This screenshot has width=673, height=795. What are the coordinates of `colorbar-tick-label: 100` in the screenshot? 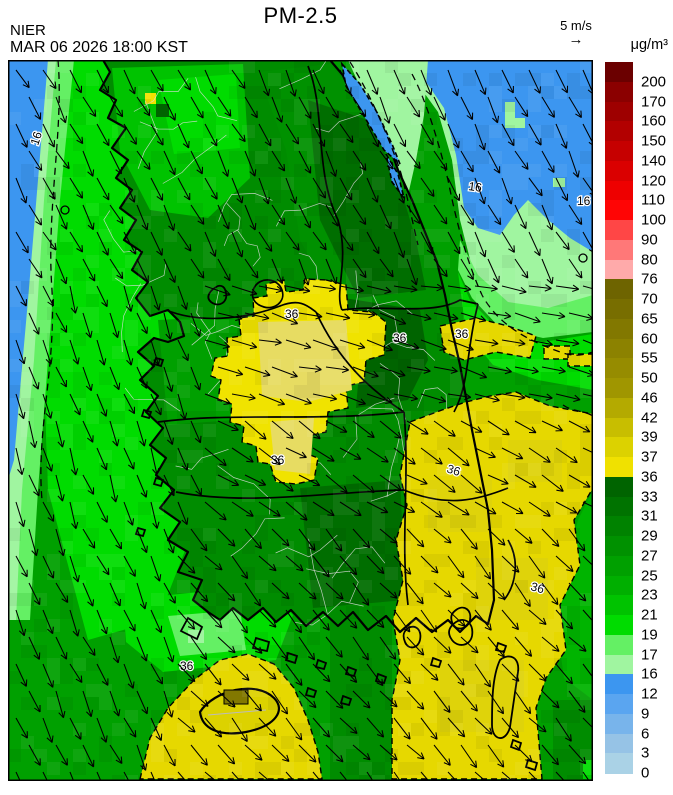 It's located at (654, 220).